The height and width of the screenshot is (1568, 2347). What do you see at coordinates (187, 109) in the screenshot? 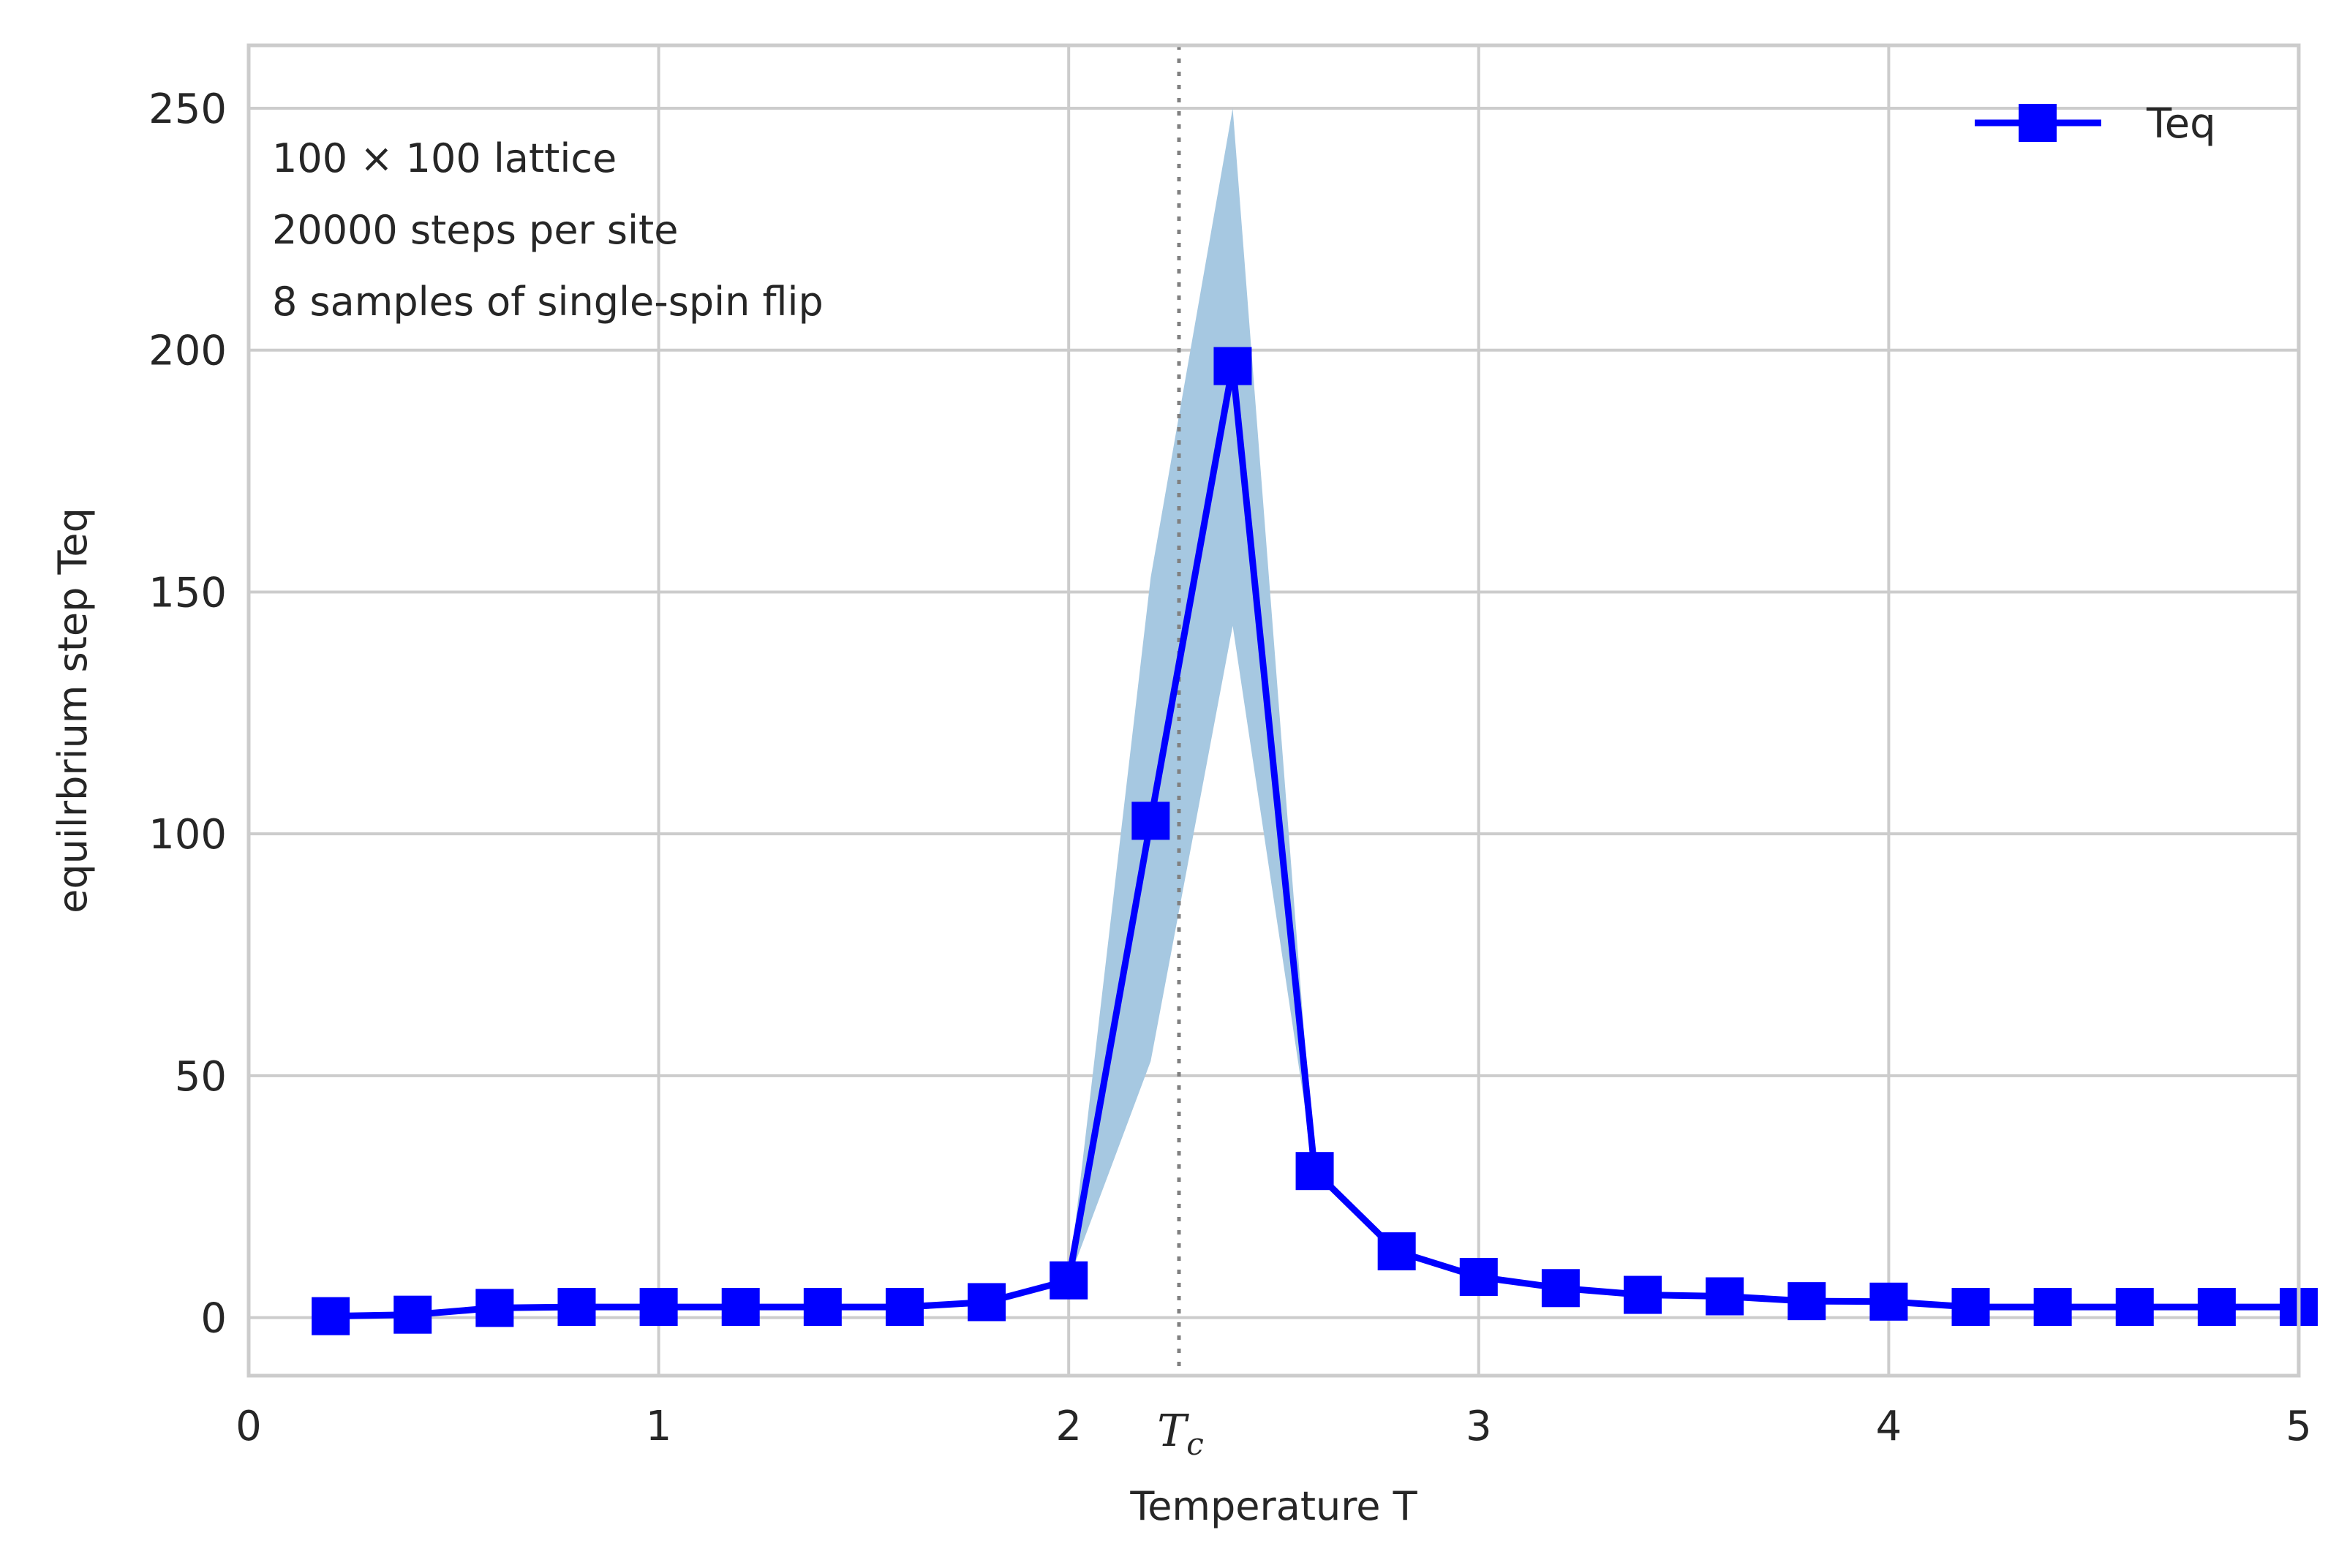
I see `y-tick-label: 250` at bounding box center [187, 109].